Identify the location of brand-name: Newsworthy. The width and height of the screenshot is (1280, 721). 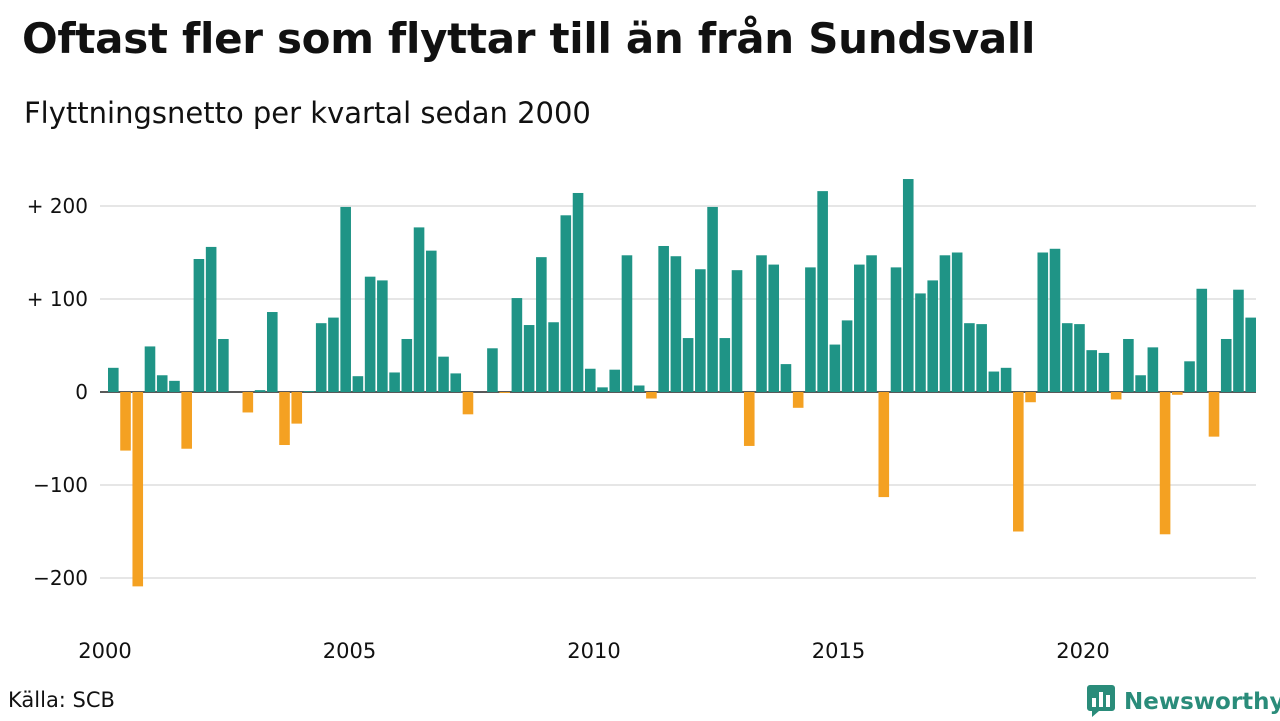
(1202, 702).